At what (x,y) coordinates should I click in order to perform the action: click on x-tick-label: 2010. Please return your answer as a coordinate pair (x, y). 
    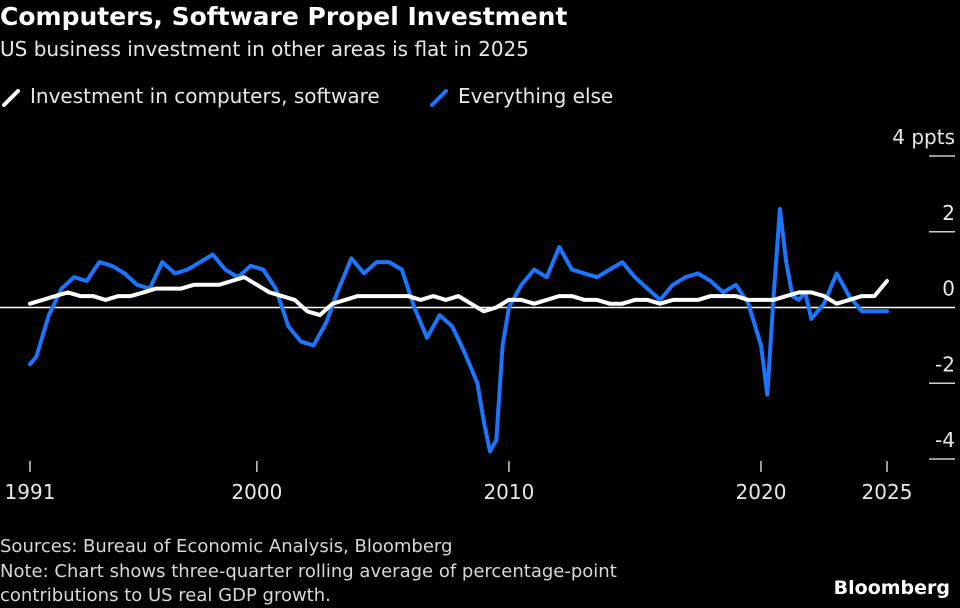
    Looking at the image, I should click on (508, 492).